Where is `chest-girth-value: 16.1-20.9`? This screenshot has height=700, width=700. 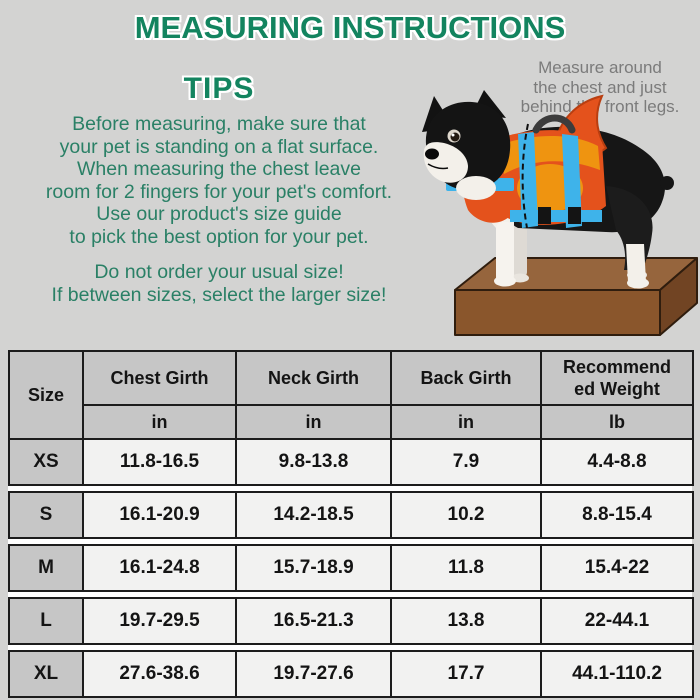
chest-girth-value: 16.1-20.9 is located at coordinates (159, 515).